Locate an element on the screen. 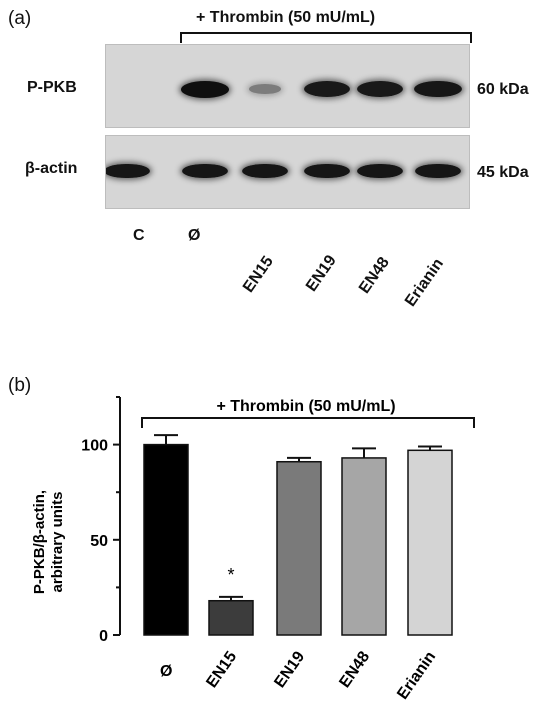 This screenshot has width=550, height=728. x-tick-label-2: EN19 is located at coordinates (289, 669).